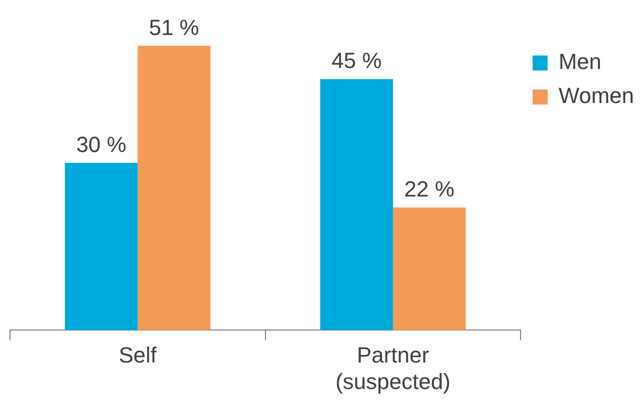  I want to click on x-tick-label: Partner (suspected), so click(392, 368).